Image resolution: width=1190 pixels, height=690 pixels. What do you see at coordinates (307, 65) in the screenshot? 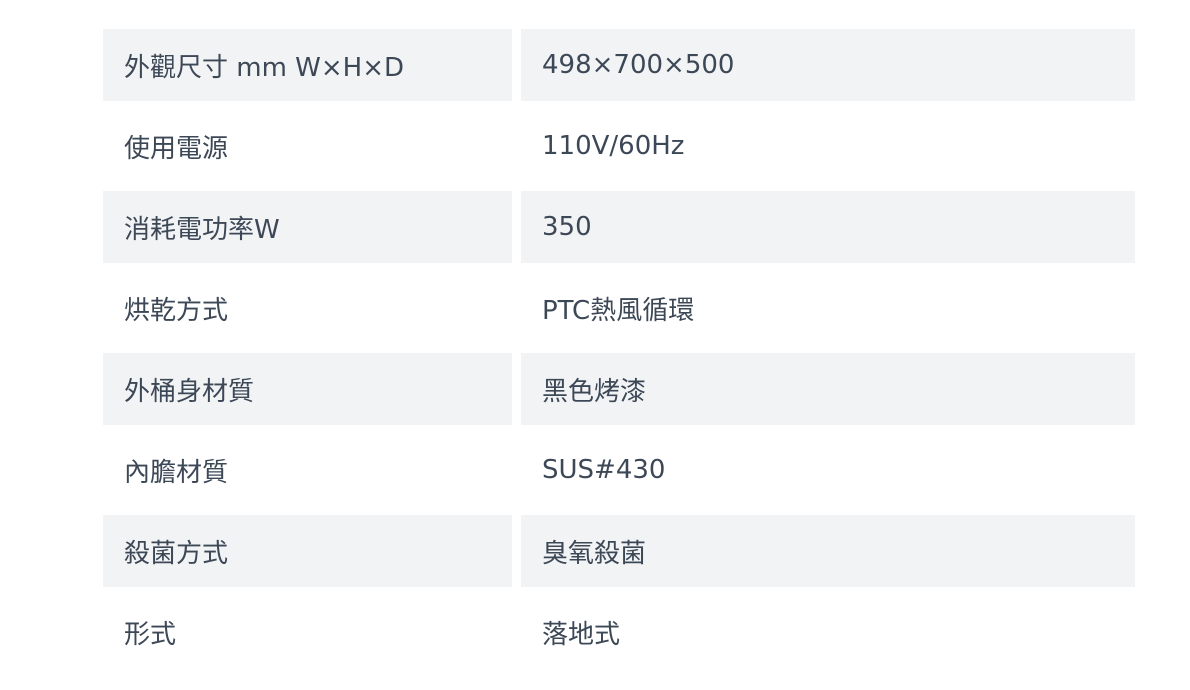
I see `spec-label: 外觀尺寸 mm W×H×D` at bounding box center [307, 65].